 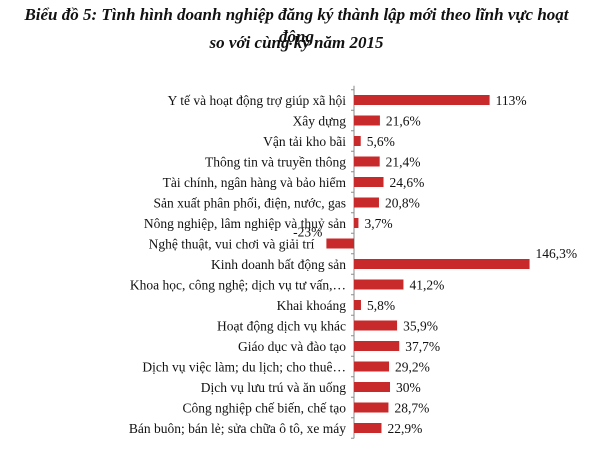 I want to click on value-label: 30%, so click(x=408, y=387).